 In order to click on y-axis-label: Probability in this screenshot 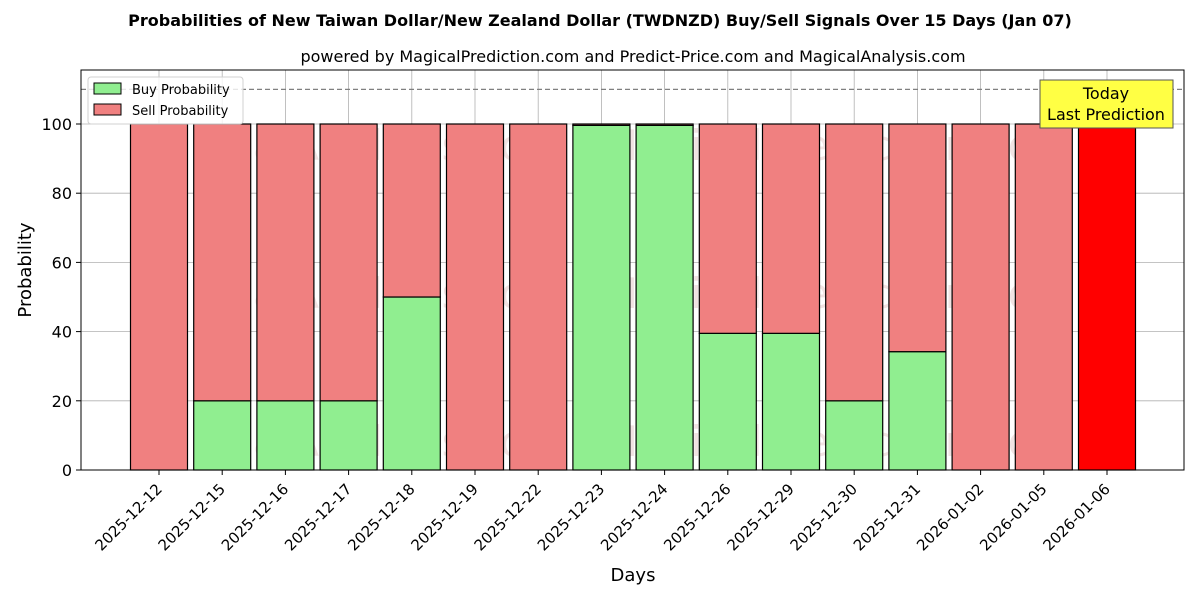, I will do `click(25, 269)`.